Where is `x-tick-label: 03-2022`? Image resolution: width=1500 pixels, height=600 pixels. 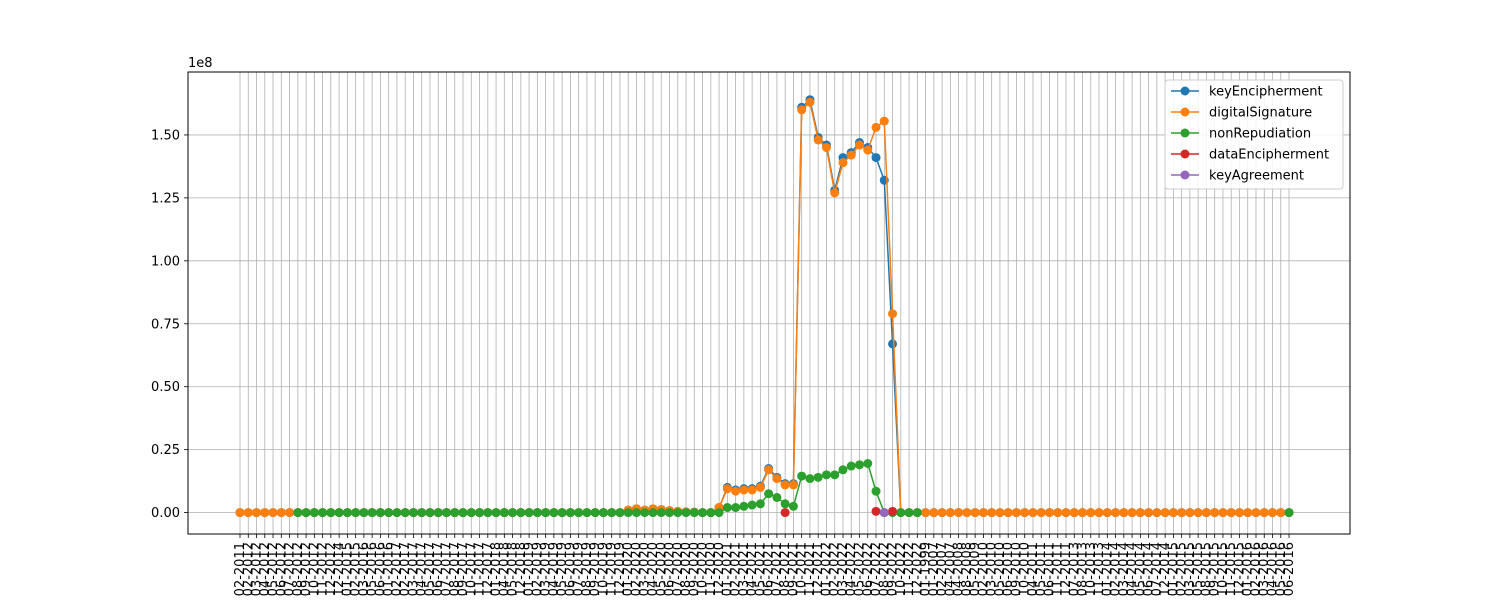 x-tick-label: 03-2022 is located at coordinates (843, 569).